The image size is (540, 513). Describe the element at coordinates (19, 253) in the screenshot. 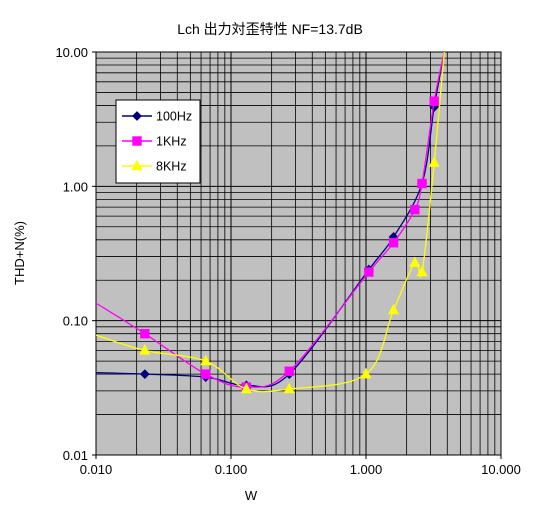

I see `y-axis-label: THD+N(%)` at that location.